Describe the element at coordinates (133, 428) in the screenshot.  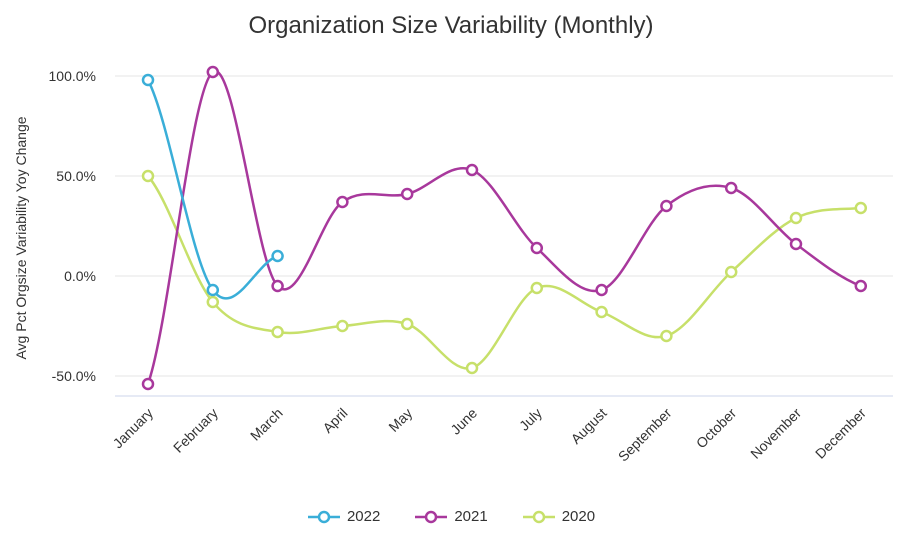
I see `x-tick-label: January` at that location.